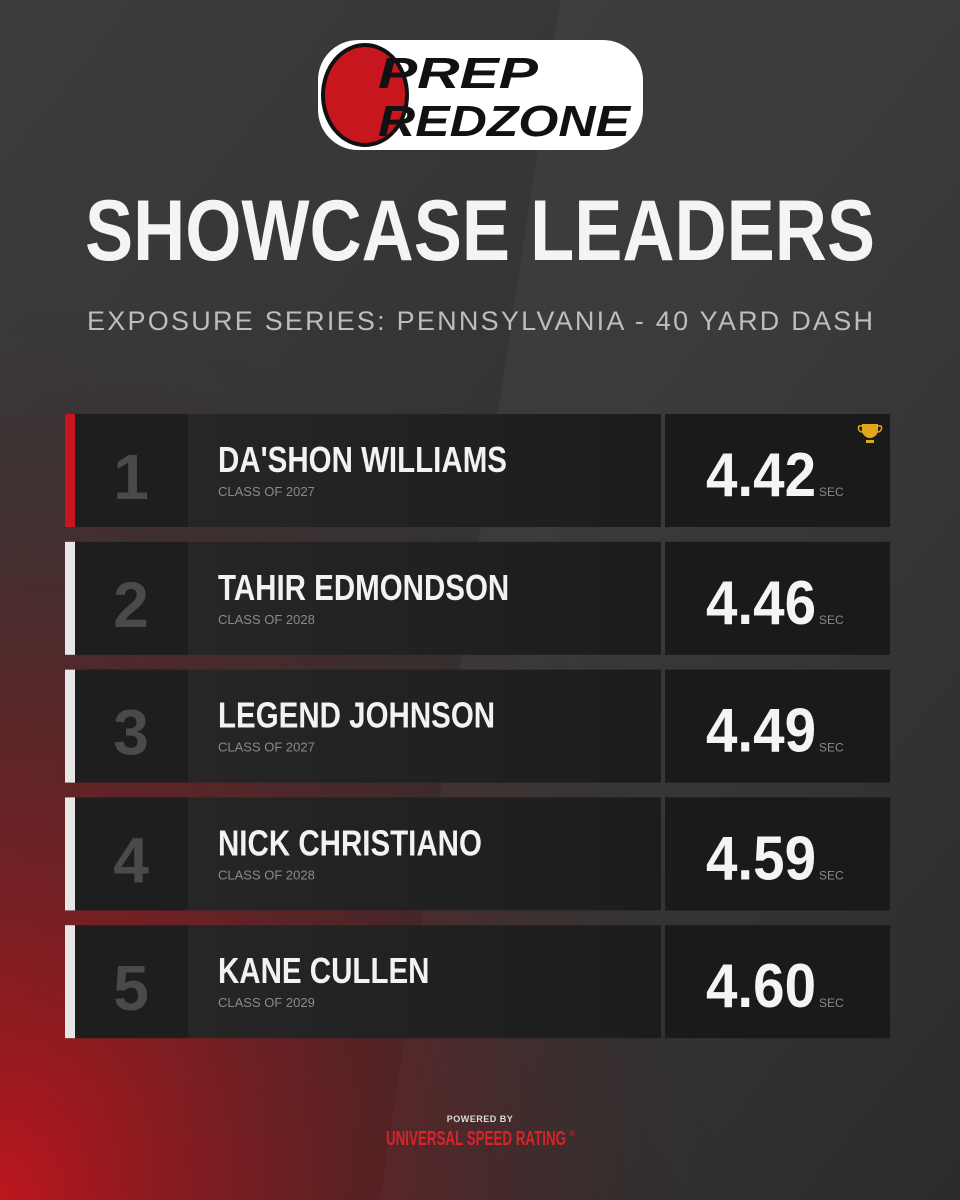 The image size is (960, 1200). I want to click on title: SHOWCASE LEADERS, so click(480, 231).